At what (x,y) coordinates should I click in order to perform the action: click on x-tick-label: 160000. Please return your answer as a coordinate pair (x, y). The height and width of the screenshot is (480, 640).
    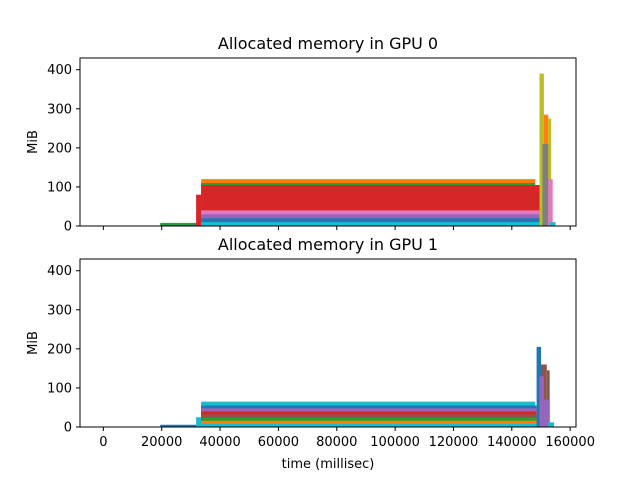
    Looking at the image, I should click on (570, 442).